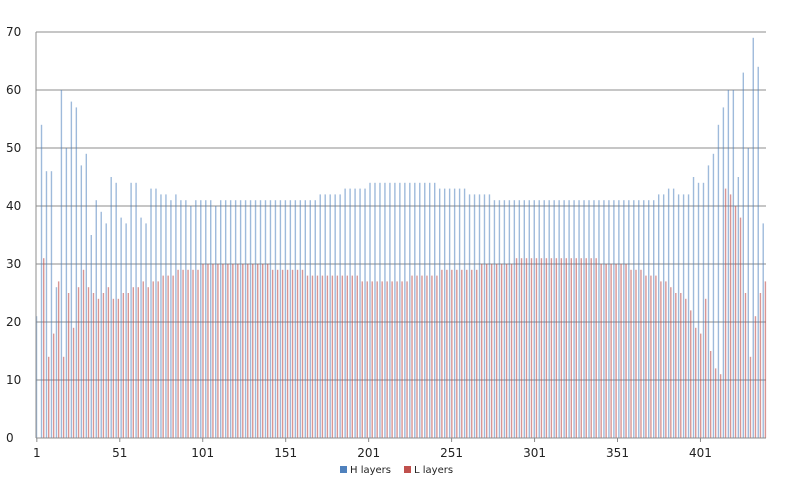 The image size is (792, 494). What do you see at coordinates (433, 470) in the screenshot?
I see `legend-label-l-layers: L layers` at bounding box center [433, 470].